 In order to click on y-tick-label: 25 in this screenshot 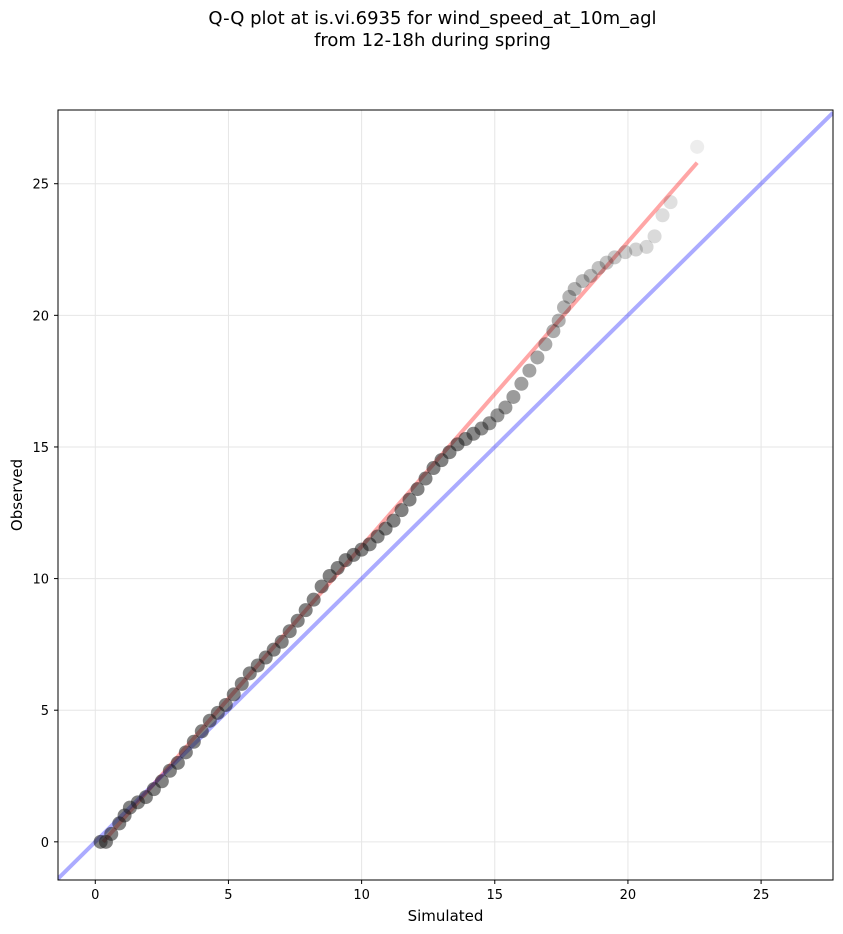, I will do `click(40, 185)`.